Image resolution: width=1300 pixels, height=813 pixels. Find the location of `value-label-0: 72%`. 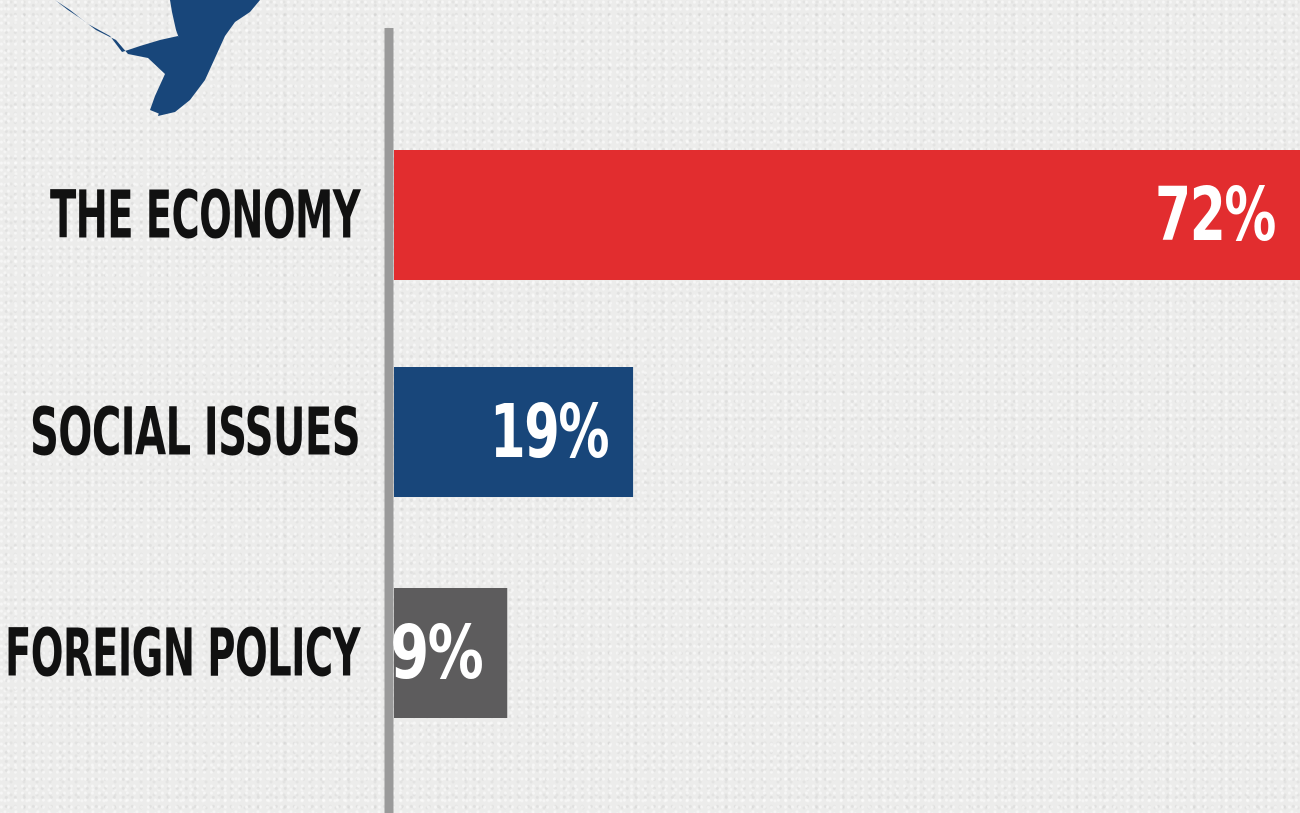

value-label-0: 72% is located at coordinates (1215, 215).